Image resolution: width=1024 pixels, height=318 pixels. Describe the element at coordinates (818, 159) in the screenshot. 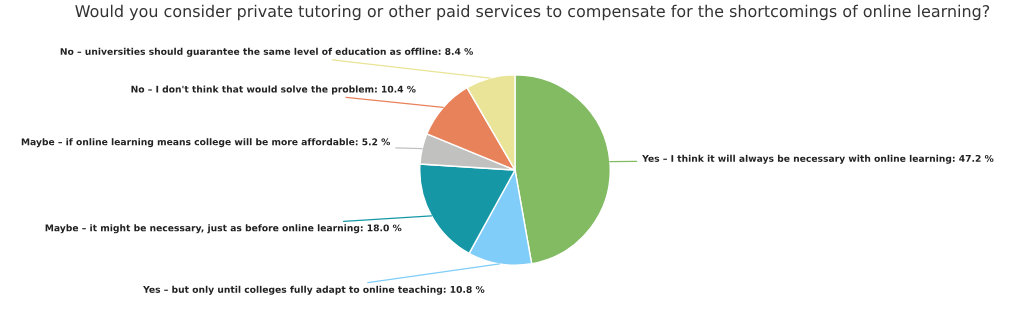

I see `slice-label: Yes – I think it will always be necessary with online learning: 47.2 %` at that location.